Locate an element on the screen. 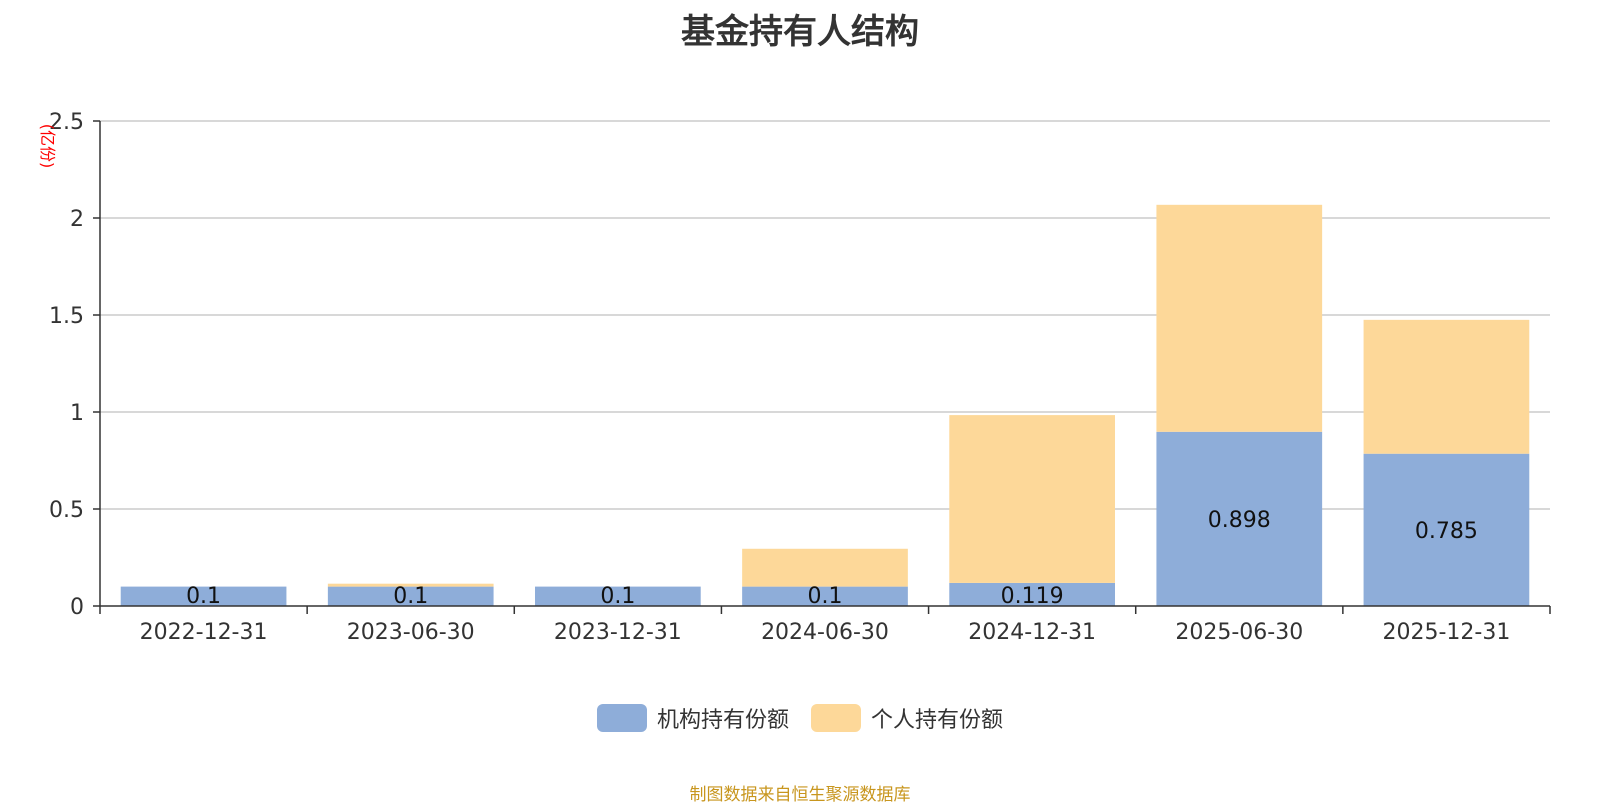 Image resolution: width=1600 pixels, height=805 pixels. data-label: 0.785 is located at coordinates (1446, 531).